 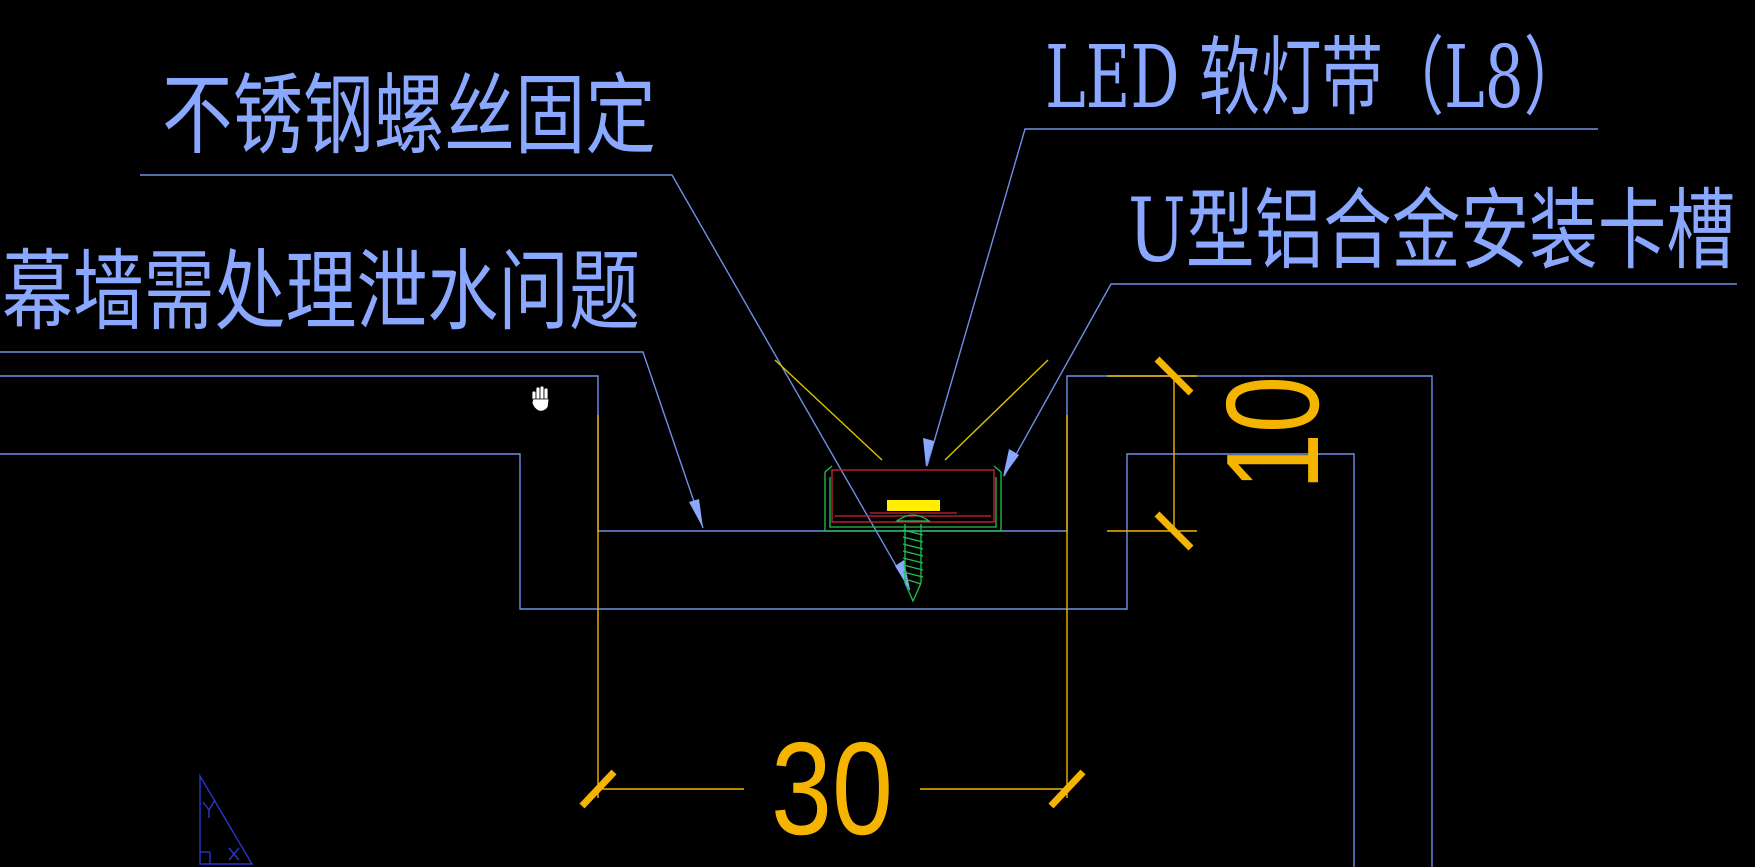 What do you see at coordinates (1315, 78) in the screenshot?
I see `label-led-strip: LED 软灯带（L8）` at bounding box center [1315, 78].